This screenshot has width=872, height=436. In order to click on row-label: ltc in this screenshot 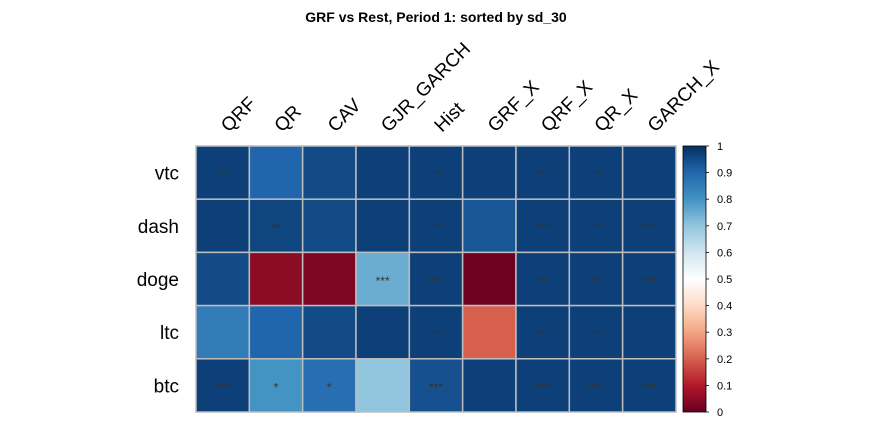, I will do `click(169, 333)`.